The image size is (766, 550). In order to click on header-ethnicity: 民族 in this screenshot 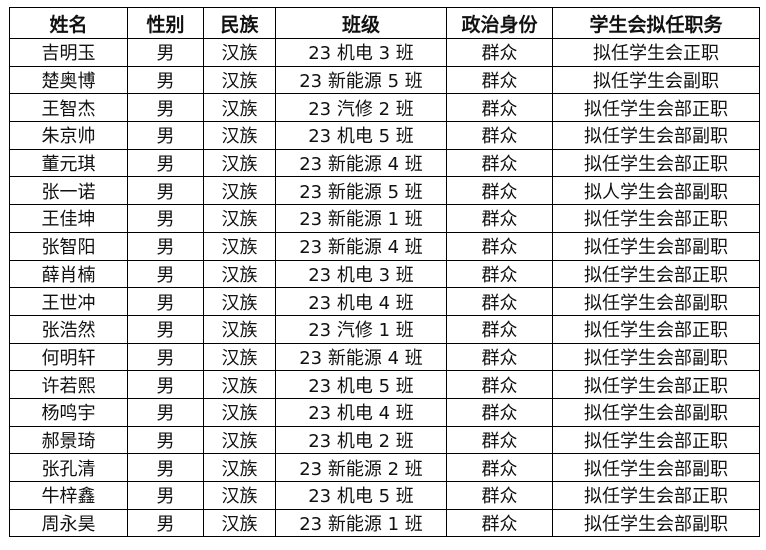, I will do `click(239, 23)`.